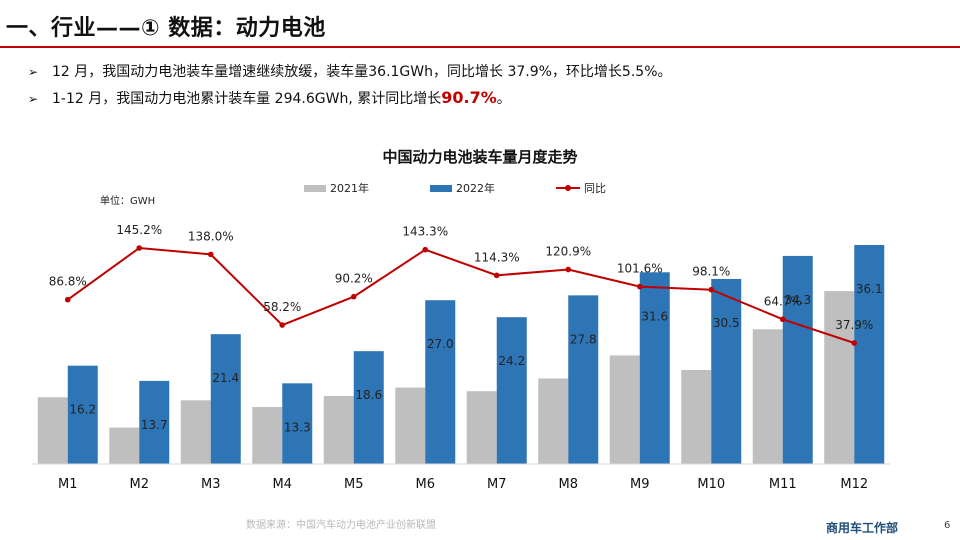 Image resolution: width=960 pixels, height=540 pixels. What do you see at coordinates (475, 188) in the screenshot?
I see `legend-label-2022: 2022年` at bounding box center [475, 188].